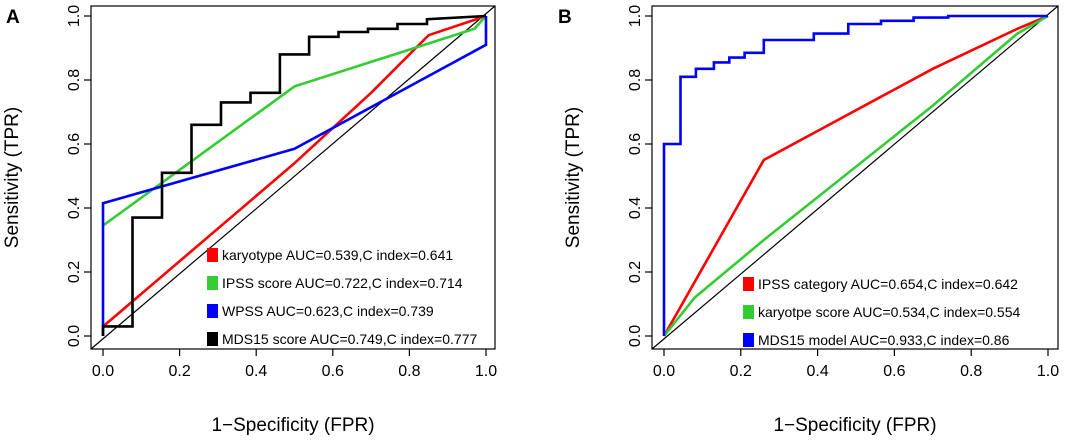 Image resolution: width=1065 pixels, height=440 pixels. I want to click on legend-entry: MDS15 model AUC=0.933,C index=0.86, so click(884, 340).